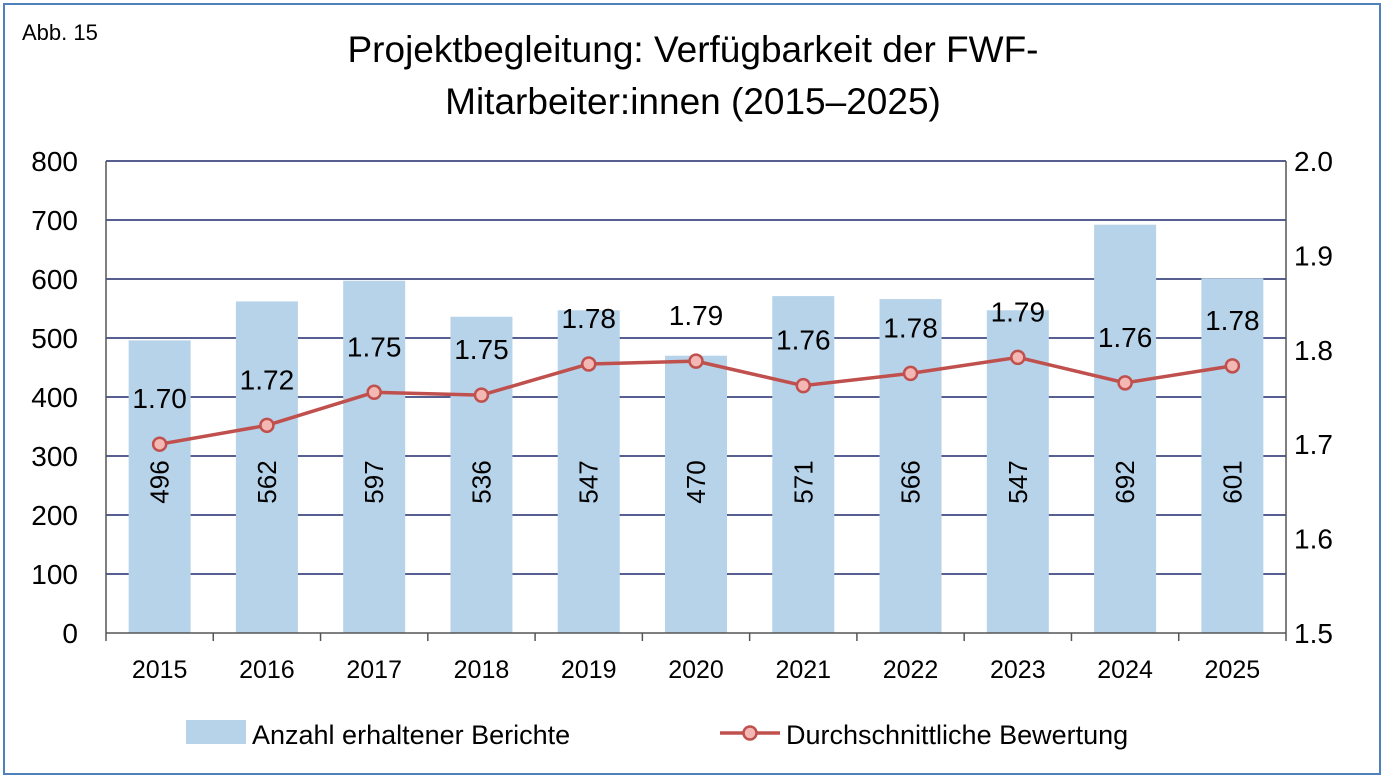 The height and width of the screenshot is (780, 1386). Describe the element at coordinates (750, 733) in the screenshot. I see `legend-line-marker` at that location.